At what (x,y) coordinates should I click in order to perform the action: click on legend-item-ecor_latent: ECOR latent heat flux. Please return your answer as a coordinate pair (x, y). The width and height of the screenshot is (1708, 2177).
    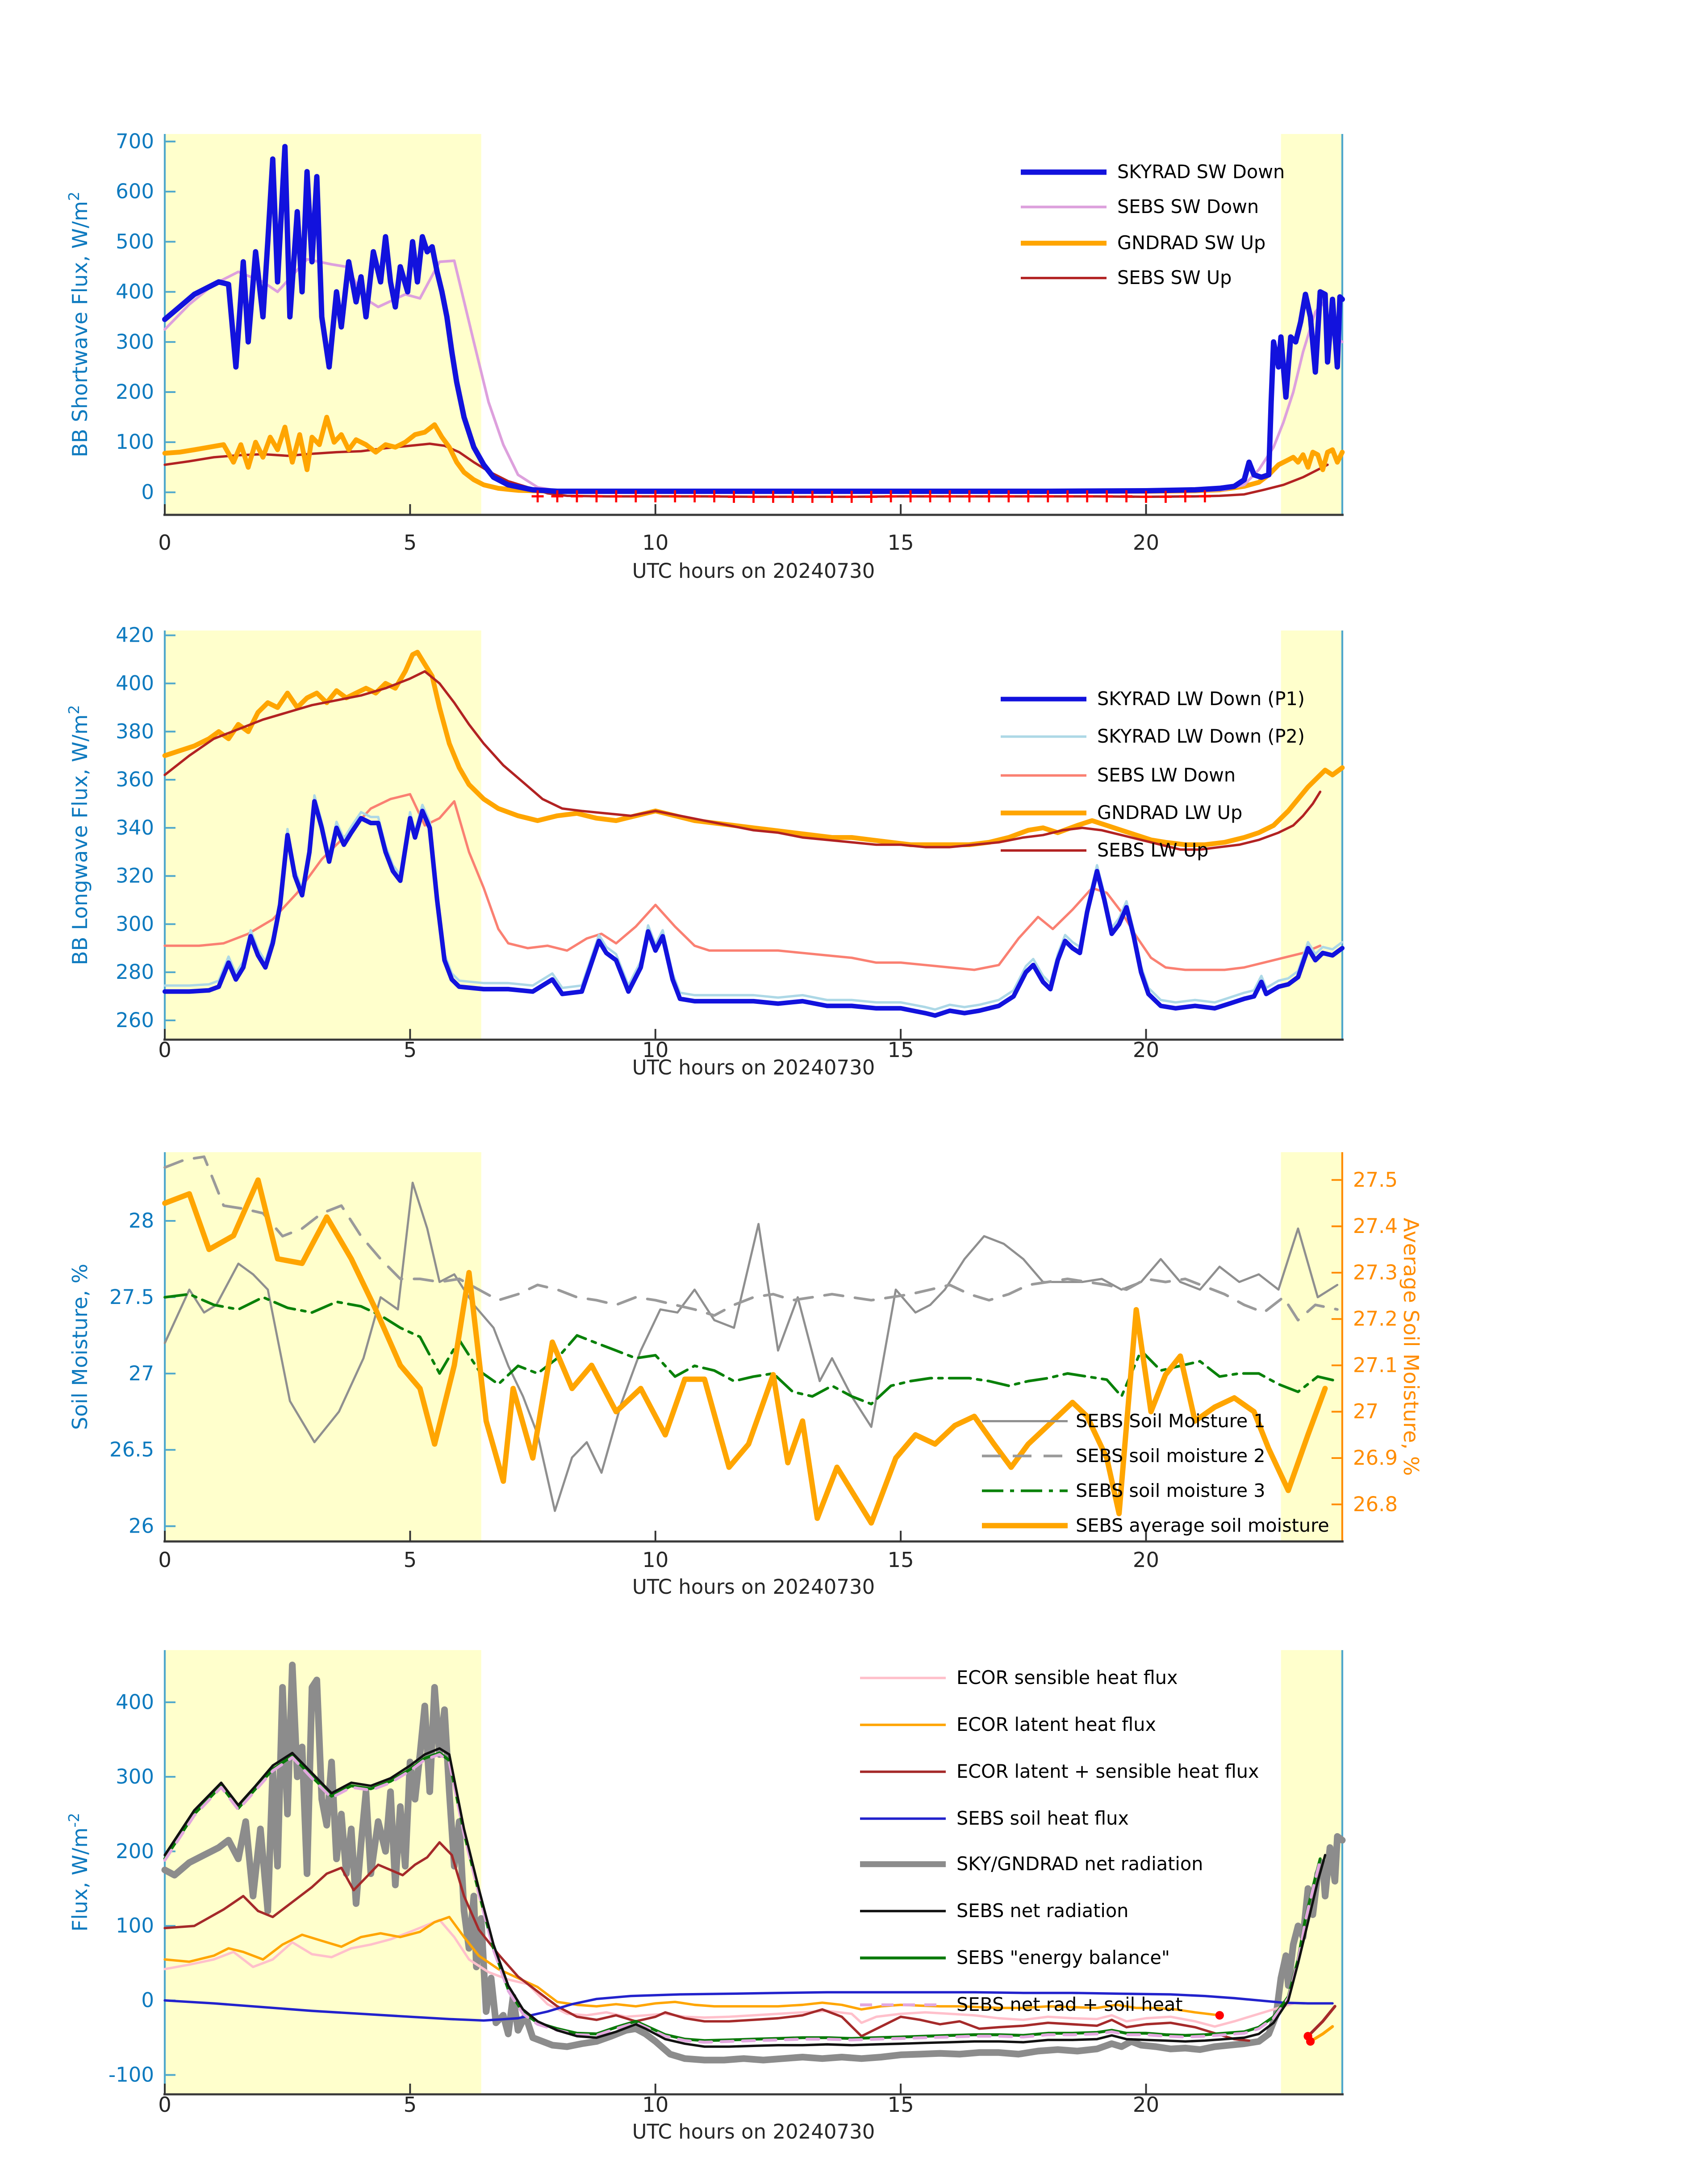
    Looking at the image, I should click on (1008, 1724).